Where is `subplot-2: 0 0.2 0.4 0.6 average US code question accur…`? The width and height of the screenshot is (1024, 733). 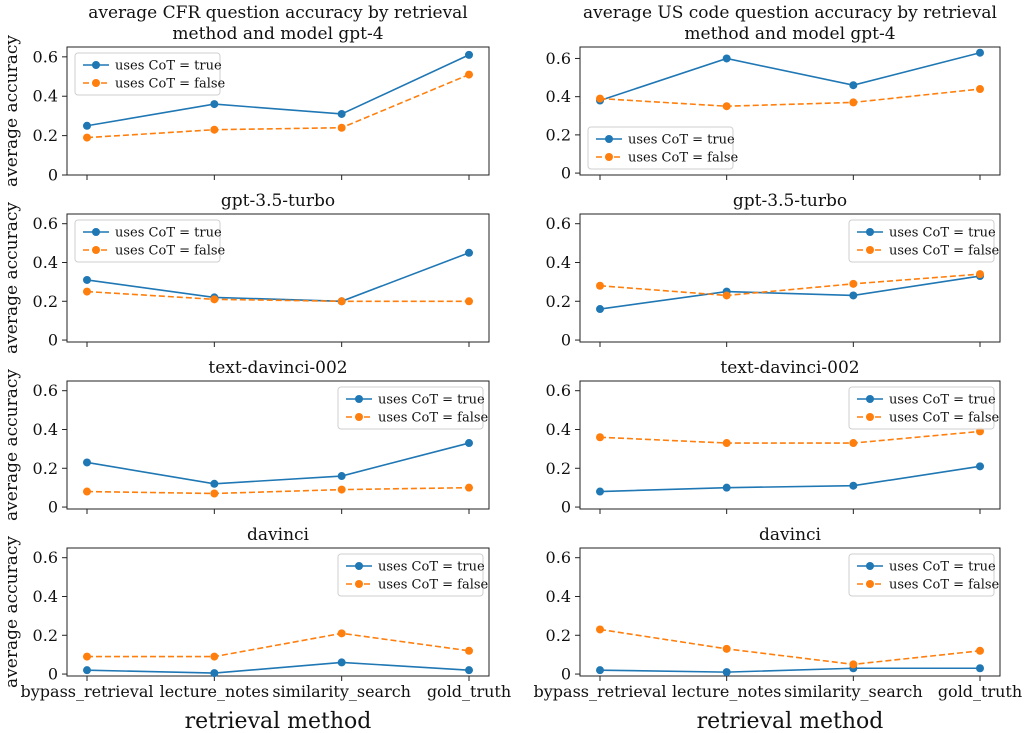
subplot-2: 0 0.2 0.4 0.6 average US code question accur… is located at coordinates (773, 93).